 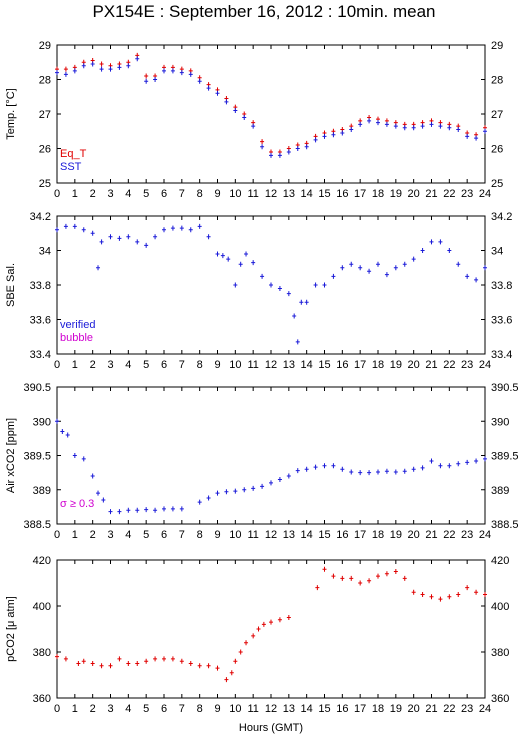 What do you see at coordinates (200, 535) in the screenshot?
I see `x-tick-label: 8` at bounding box center [200, 535].